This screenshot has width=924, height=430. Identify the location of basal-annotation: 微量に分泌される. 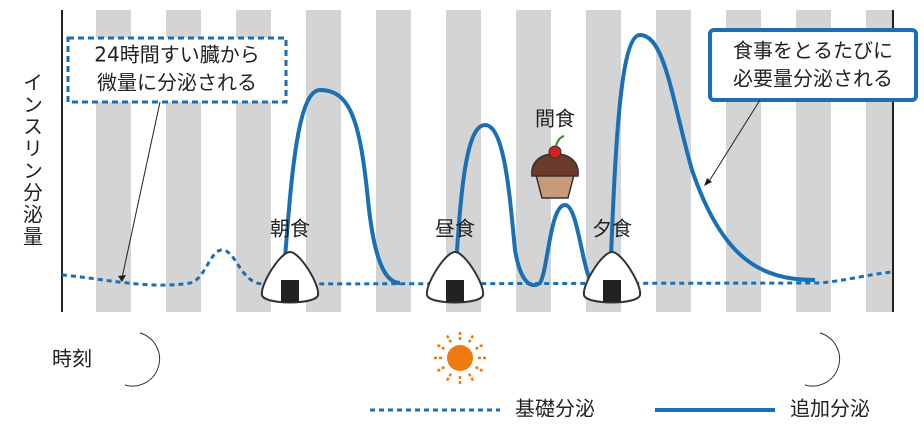
(177, 83).